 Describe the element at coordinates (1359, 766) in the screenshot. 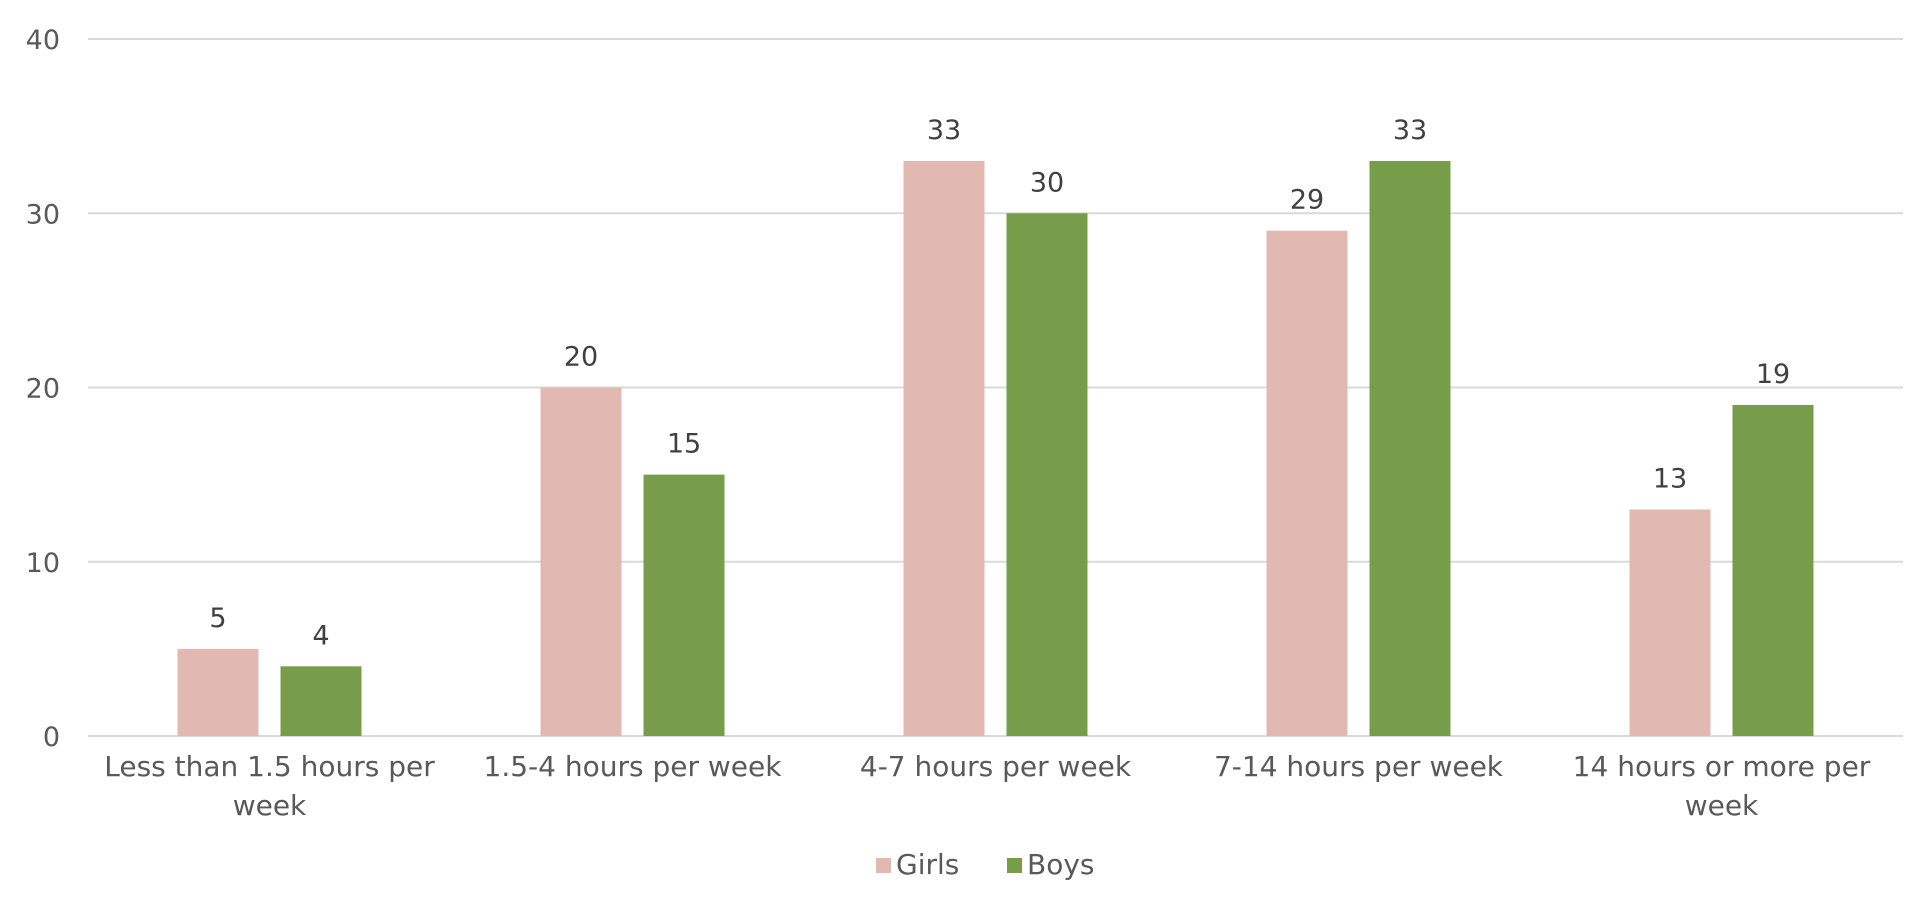

I see `x-category-label: 7-14 hours per week` at that location.